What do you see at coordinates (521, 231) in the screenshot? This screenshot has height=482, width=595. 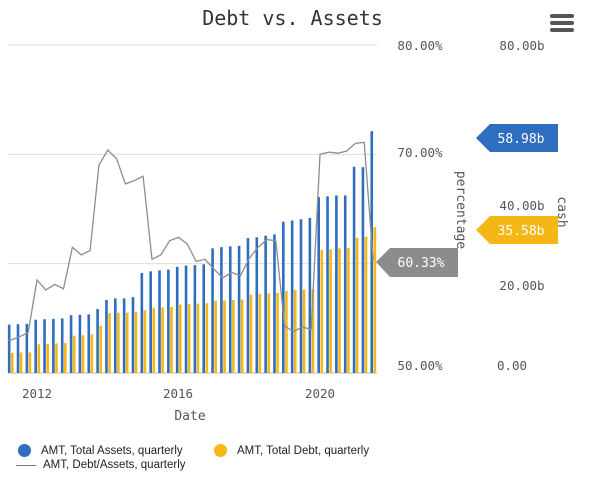 I see `debt-callout-label: 35.58b` at bounding box center [521, 231].